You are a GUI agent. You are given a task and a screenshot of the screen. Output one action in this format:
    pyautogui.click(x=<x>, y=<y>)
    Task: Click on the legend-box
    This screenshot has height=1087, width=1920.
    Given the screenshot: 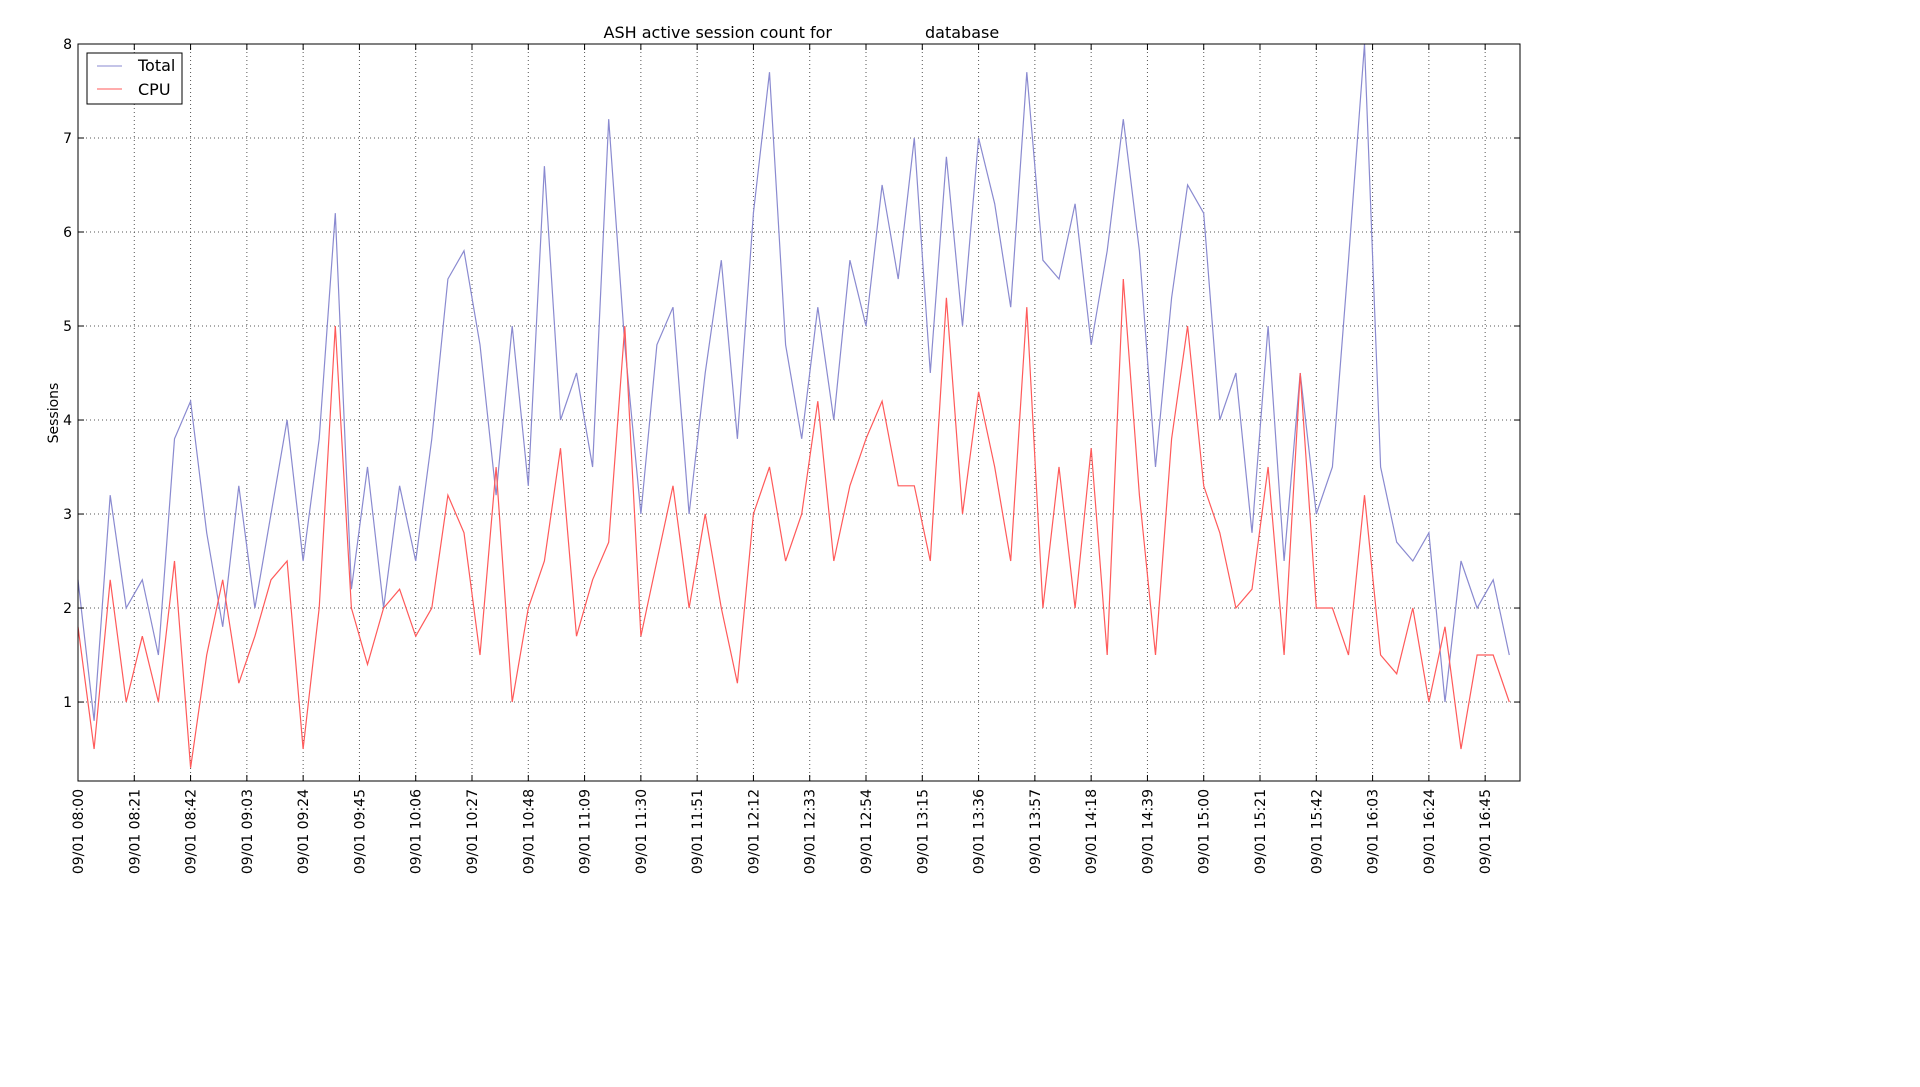 What is the action you would take?
    pyautogui.click(x=134, y=78)
    